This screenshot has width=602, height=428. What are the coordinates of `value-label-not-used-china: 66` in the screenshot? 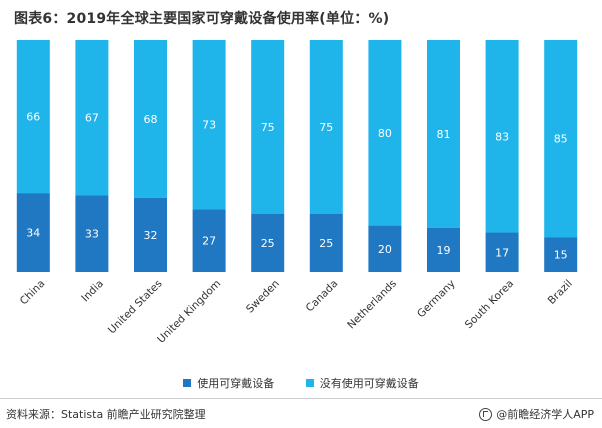 It's located at (33, 117).